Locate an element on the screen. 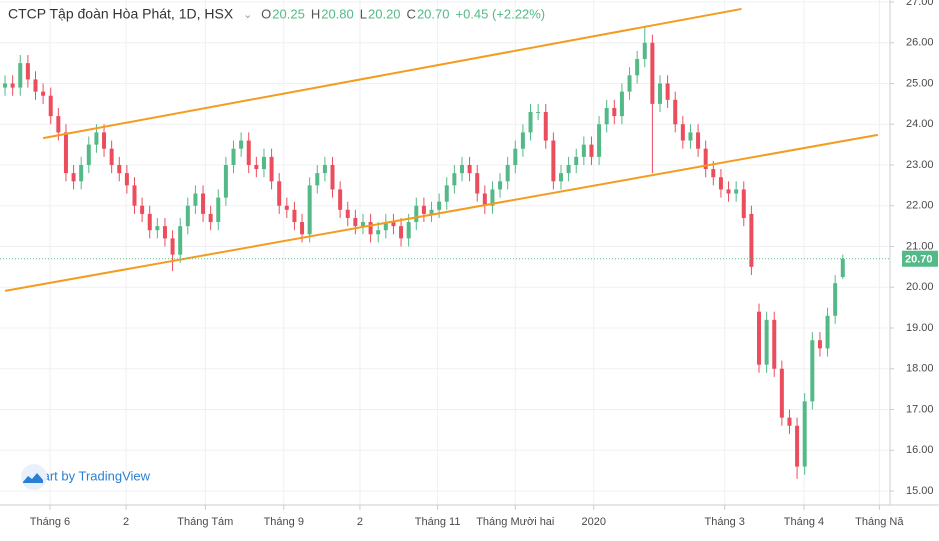 The width and height of the screenshot is (939, 541). watermark: Chart by TradingView is located at coordinates (88, 475).